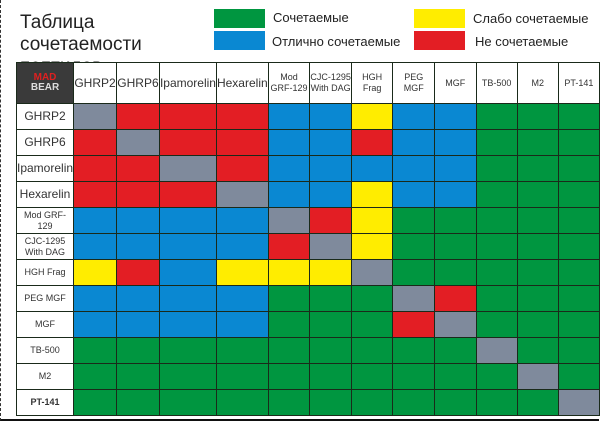  What do you see at coordinates (439, 40) in the screenshot?
I see `legend-swatch-incompatible` at bounding box center [439, 40].